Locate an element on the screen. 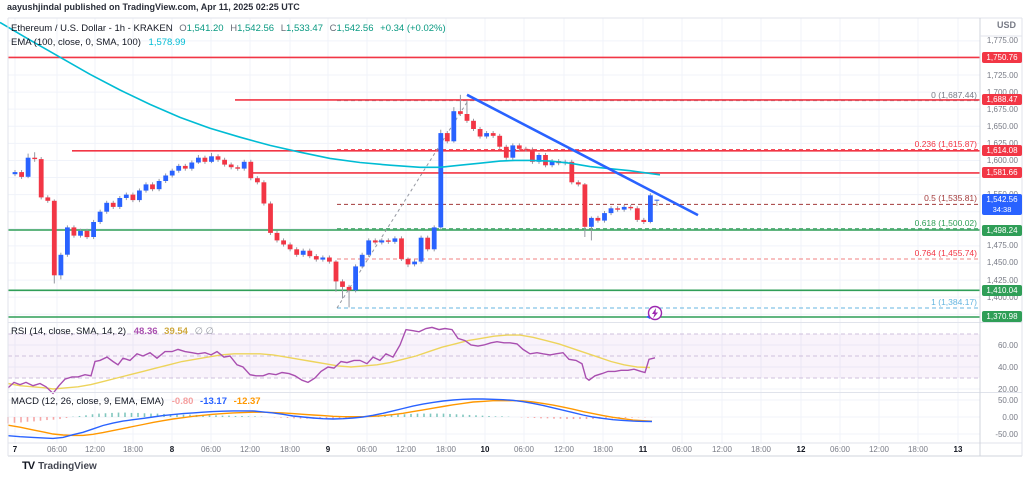  price-label-badge: 1,614.08 is located at coordinates (1002, 151).